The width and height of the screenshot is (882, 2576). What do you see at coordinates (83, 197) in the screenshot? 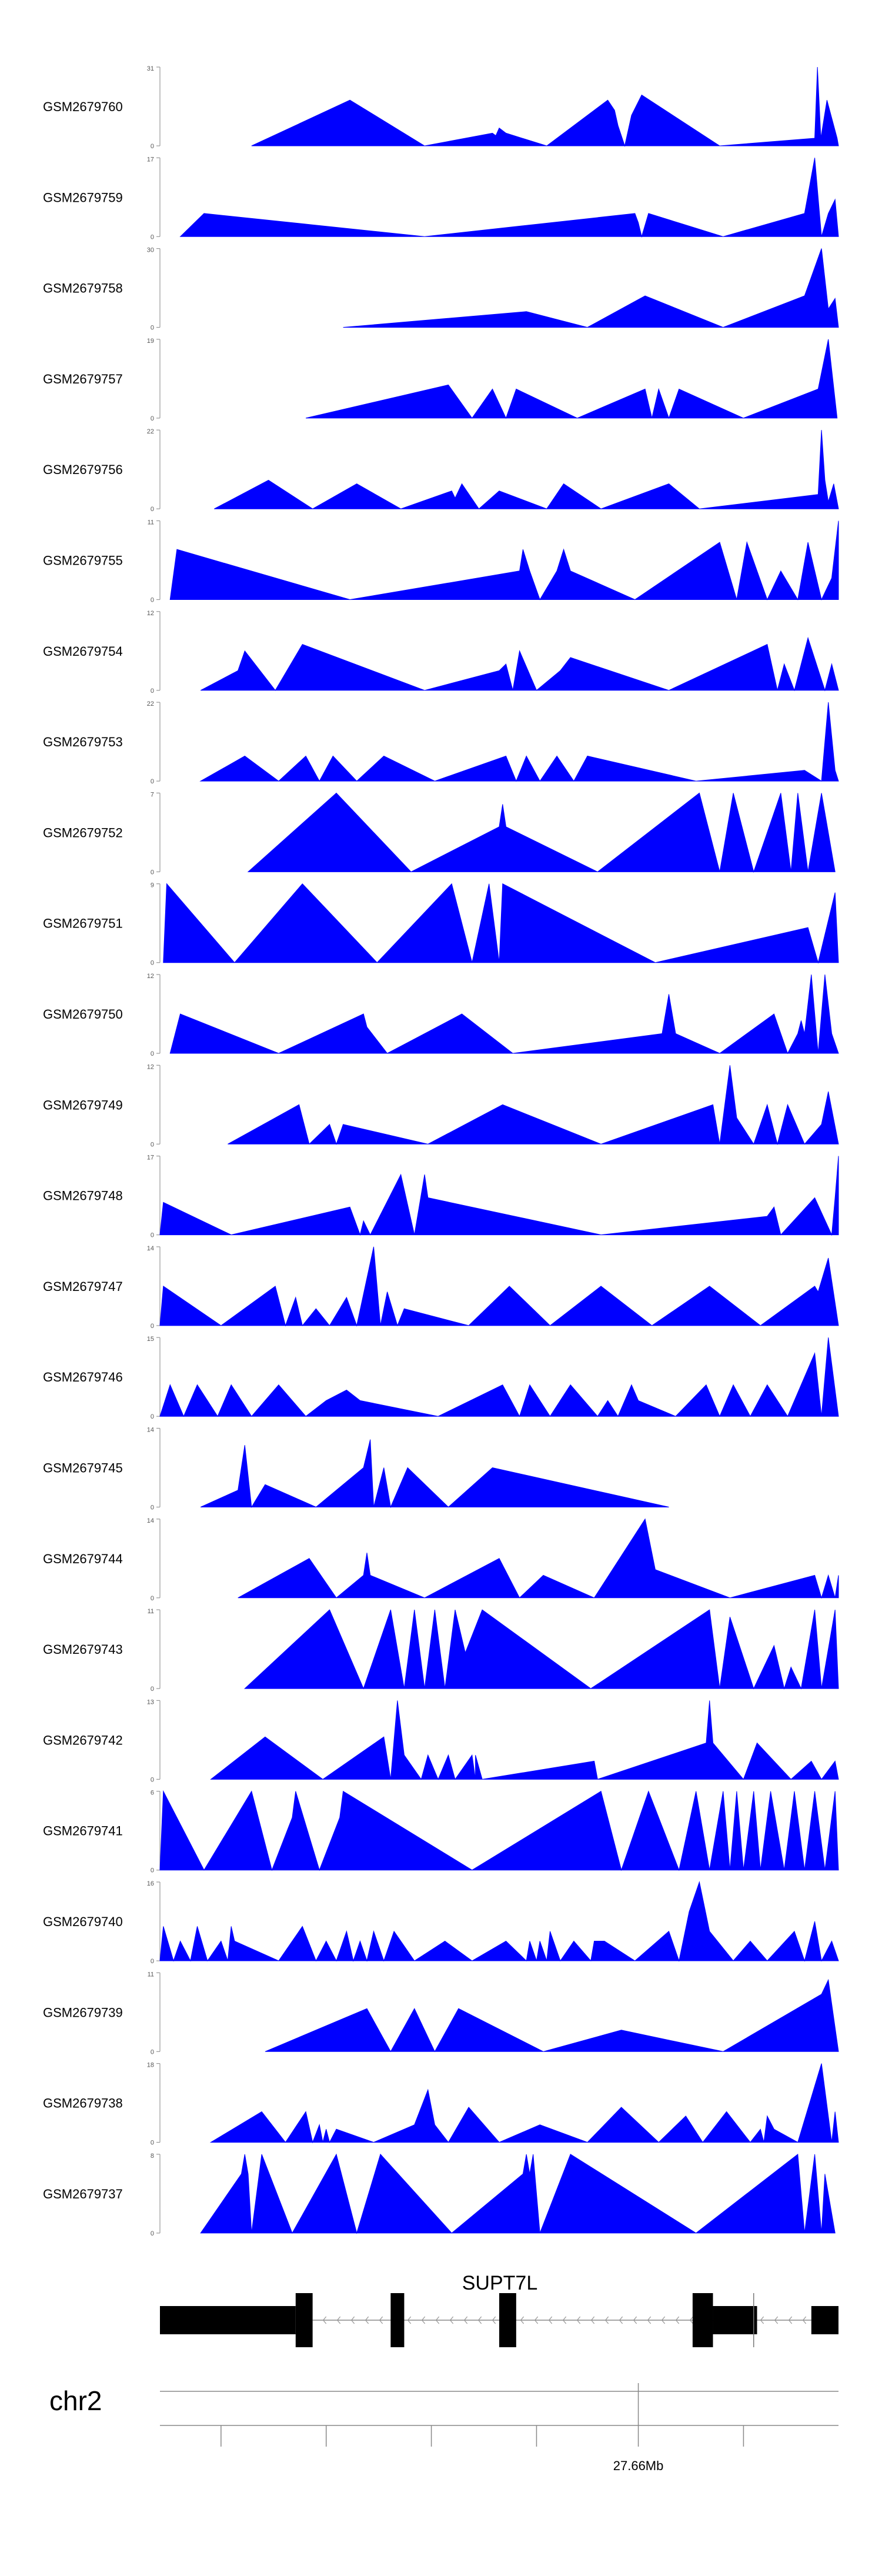
I see `track-label: GSM2679759` at bounding box center [83, 197].